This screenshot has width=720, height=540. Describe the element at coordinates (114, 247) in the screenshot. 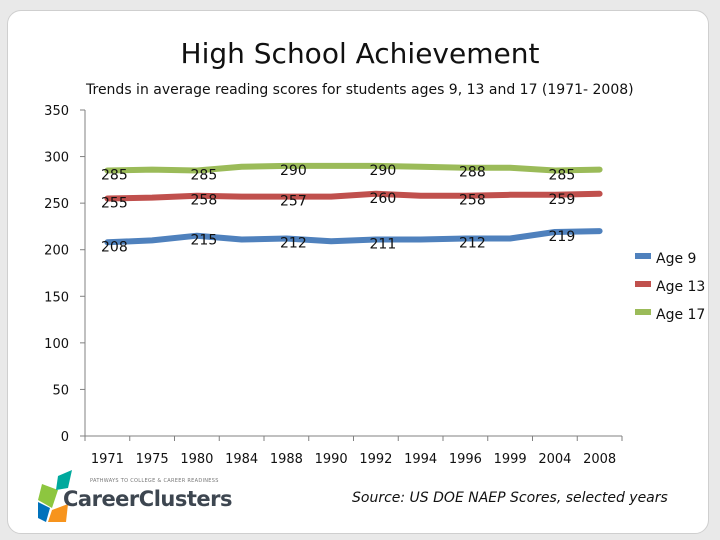

I see `data-label: 208` at that location.